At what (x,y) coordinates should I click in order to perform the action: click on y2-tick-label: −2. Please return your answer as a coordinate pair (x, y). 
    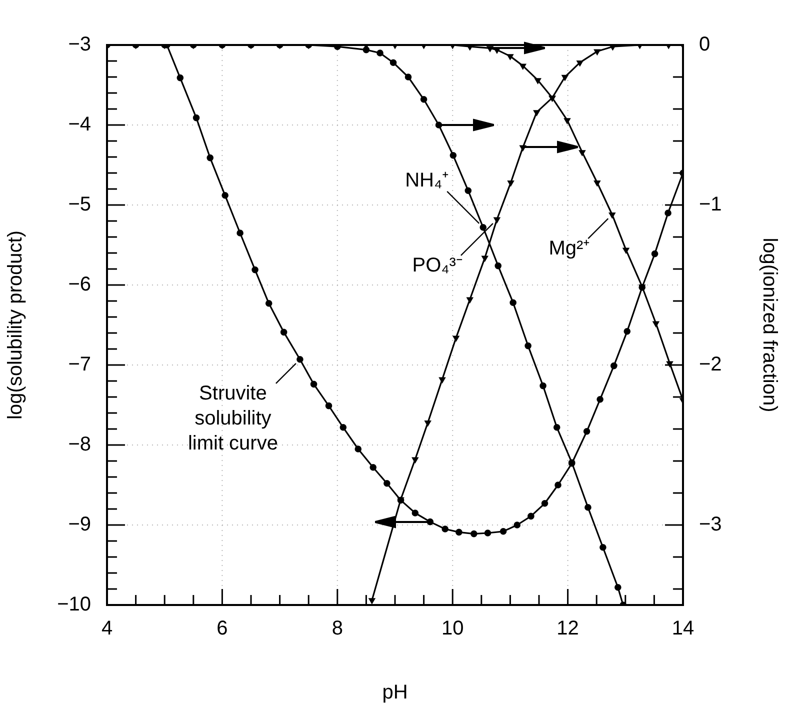
    Looking at the image, I should click on (710, 365).